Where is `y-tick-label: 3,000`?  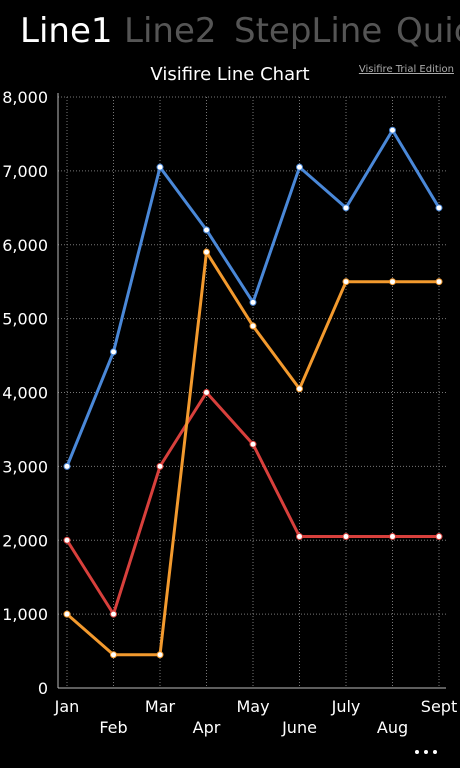
y-tick-label: 3,000 is located at coordinates (25, 466).